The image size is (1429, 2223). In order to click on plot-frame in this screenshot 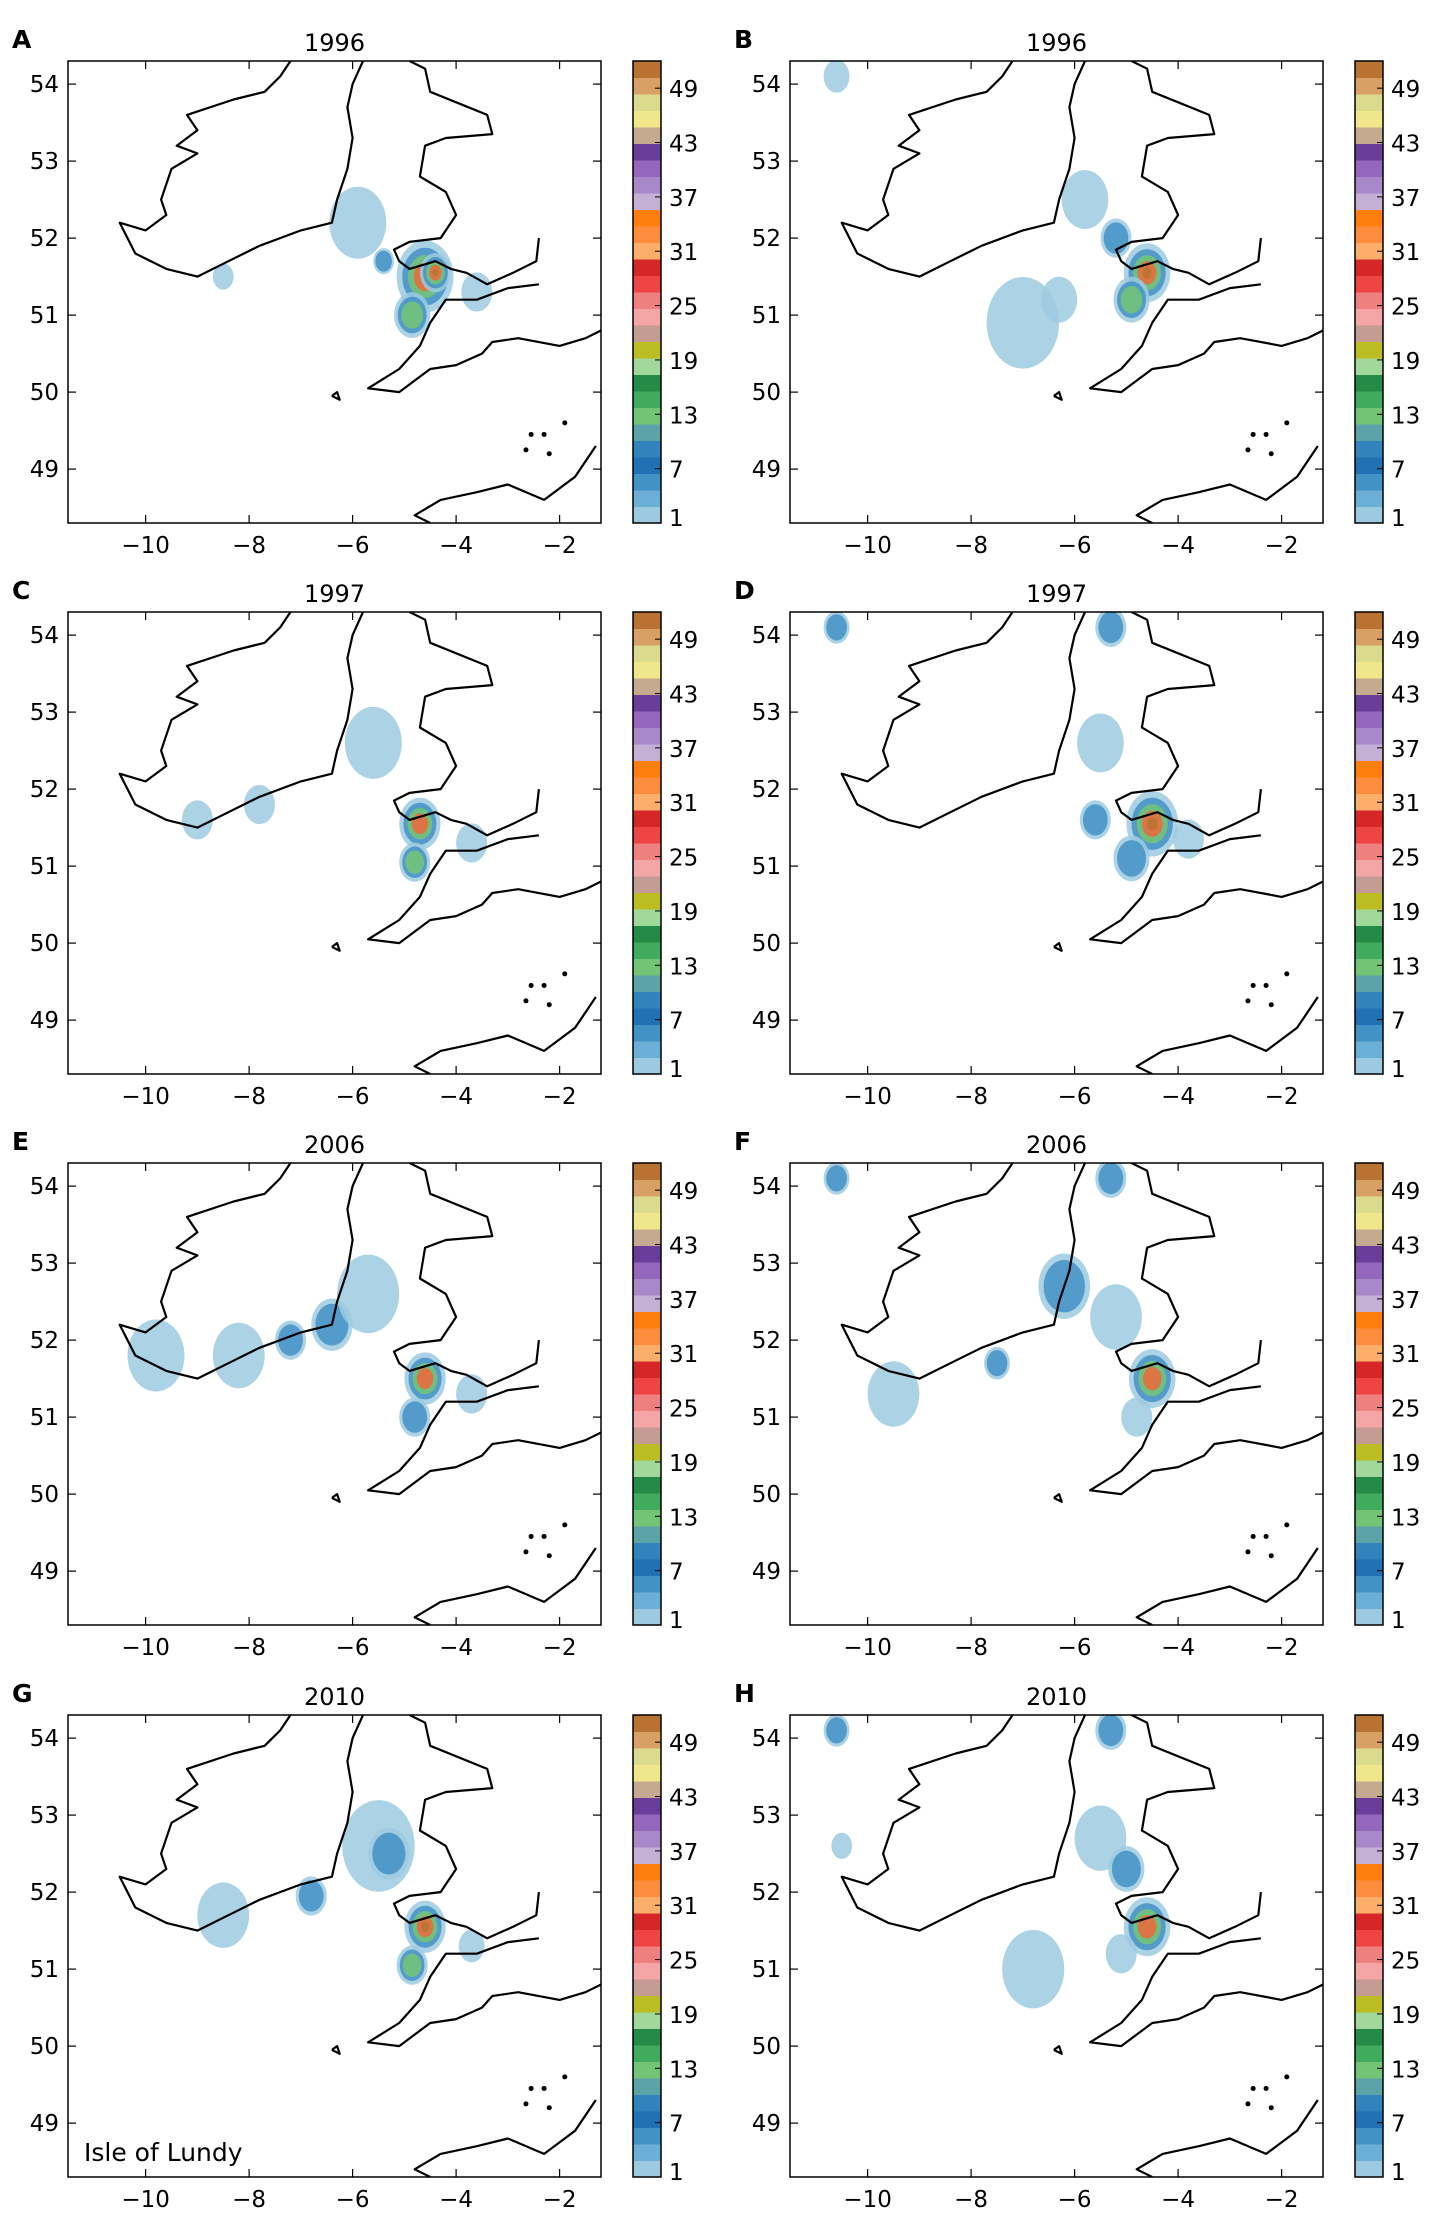, I will do `click(334, 292)`.